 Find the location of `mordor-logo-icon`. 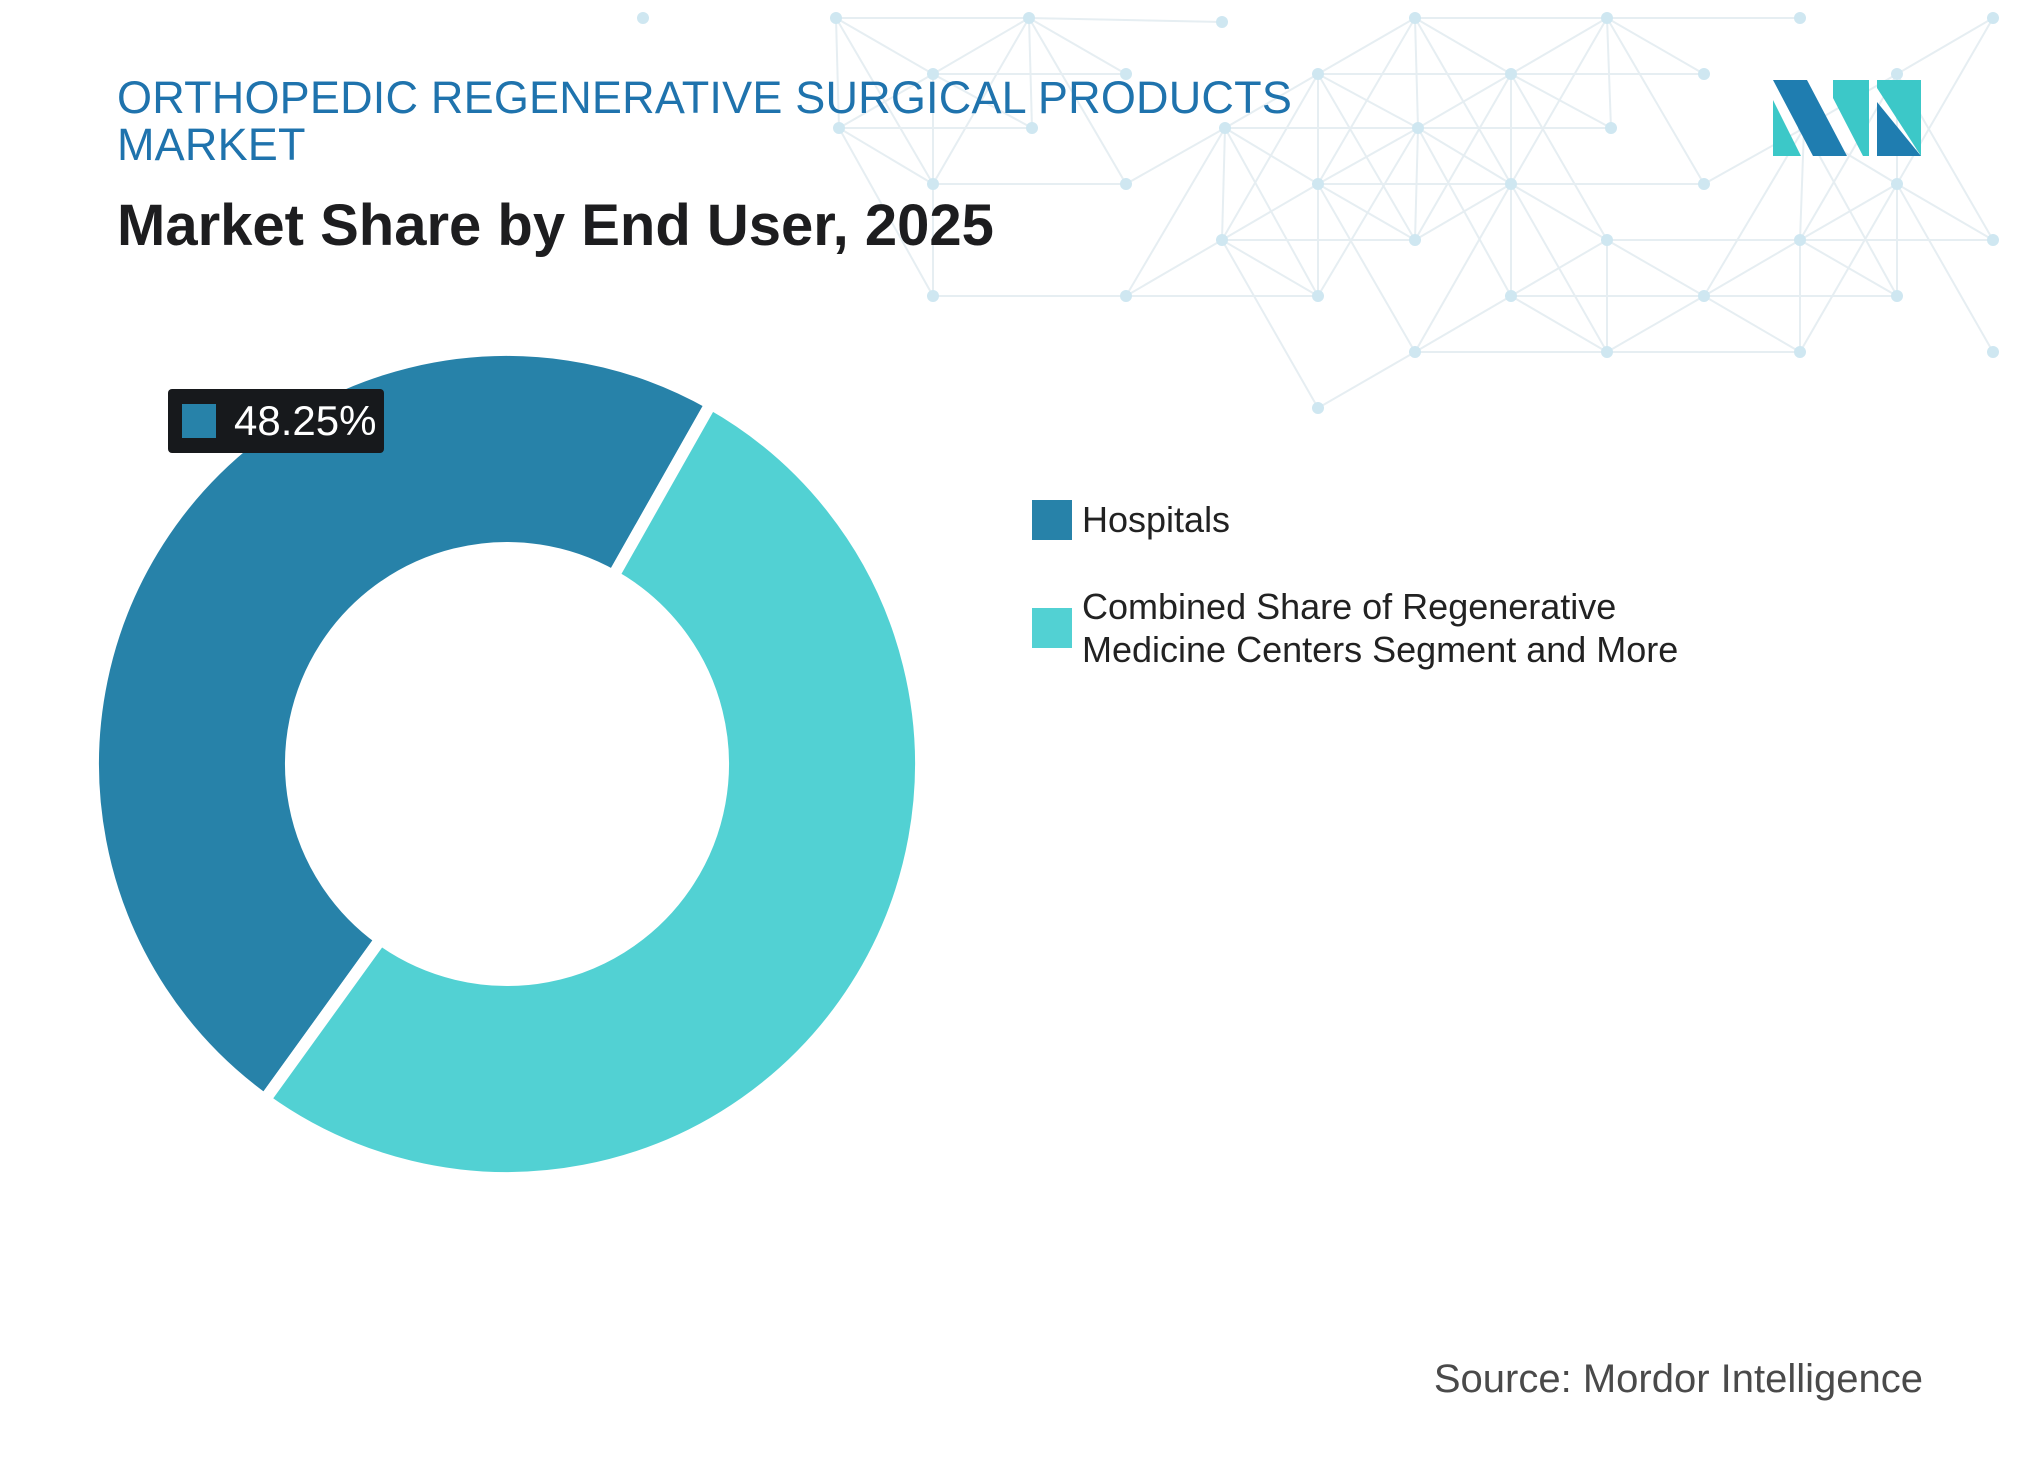

mordor-logo-icon is located at coordinates (1847, 118).